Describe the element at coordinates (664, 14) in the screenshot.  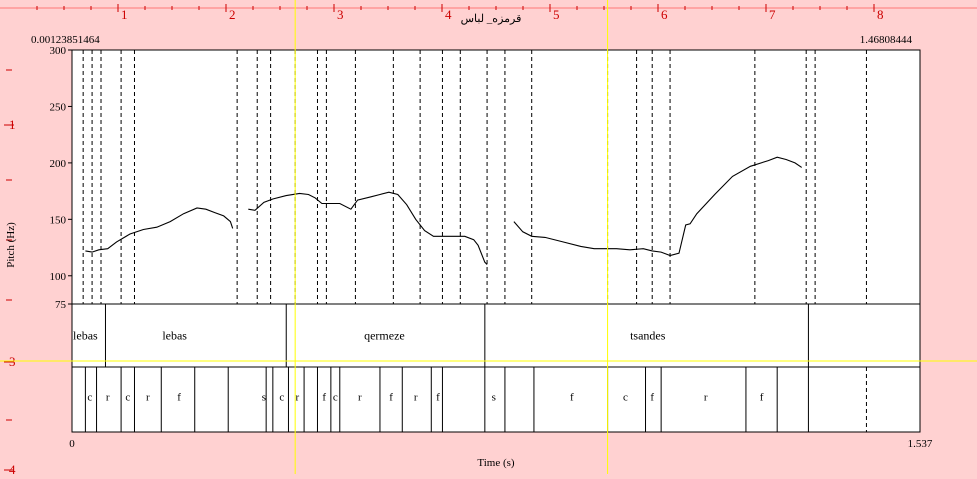
I see `ruler-top-number: 6` at that location.